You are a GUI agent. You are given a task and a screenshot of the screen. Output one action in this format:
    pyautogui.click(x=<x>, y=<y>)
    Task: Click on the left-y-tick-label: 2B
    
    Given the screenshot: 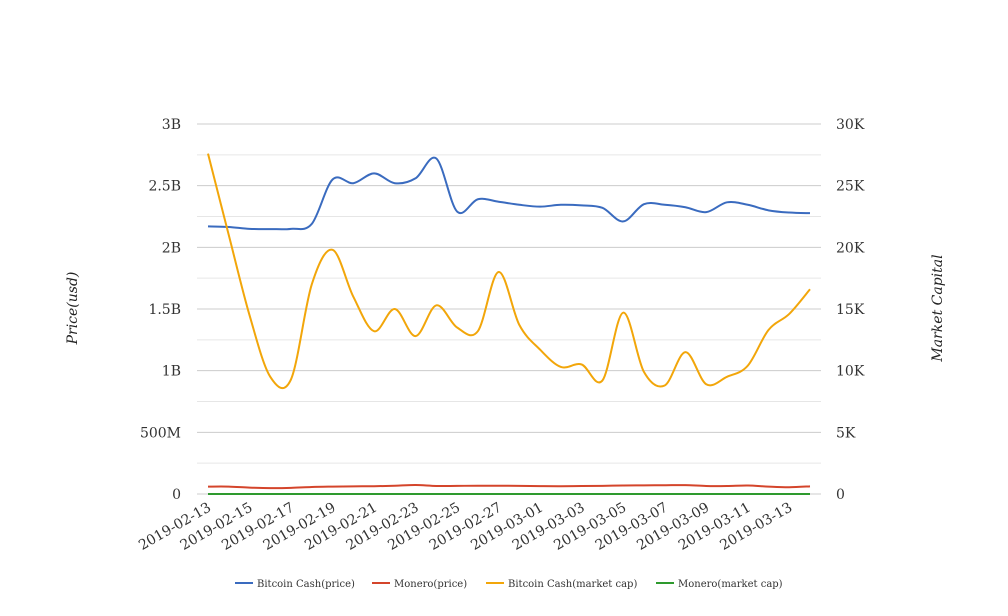 What is the action you would take?
    pyautogui.click(x=171, y=248)
    